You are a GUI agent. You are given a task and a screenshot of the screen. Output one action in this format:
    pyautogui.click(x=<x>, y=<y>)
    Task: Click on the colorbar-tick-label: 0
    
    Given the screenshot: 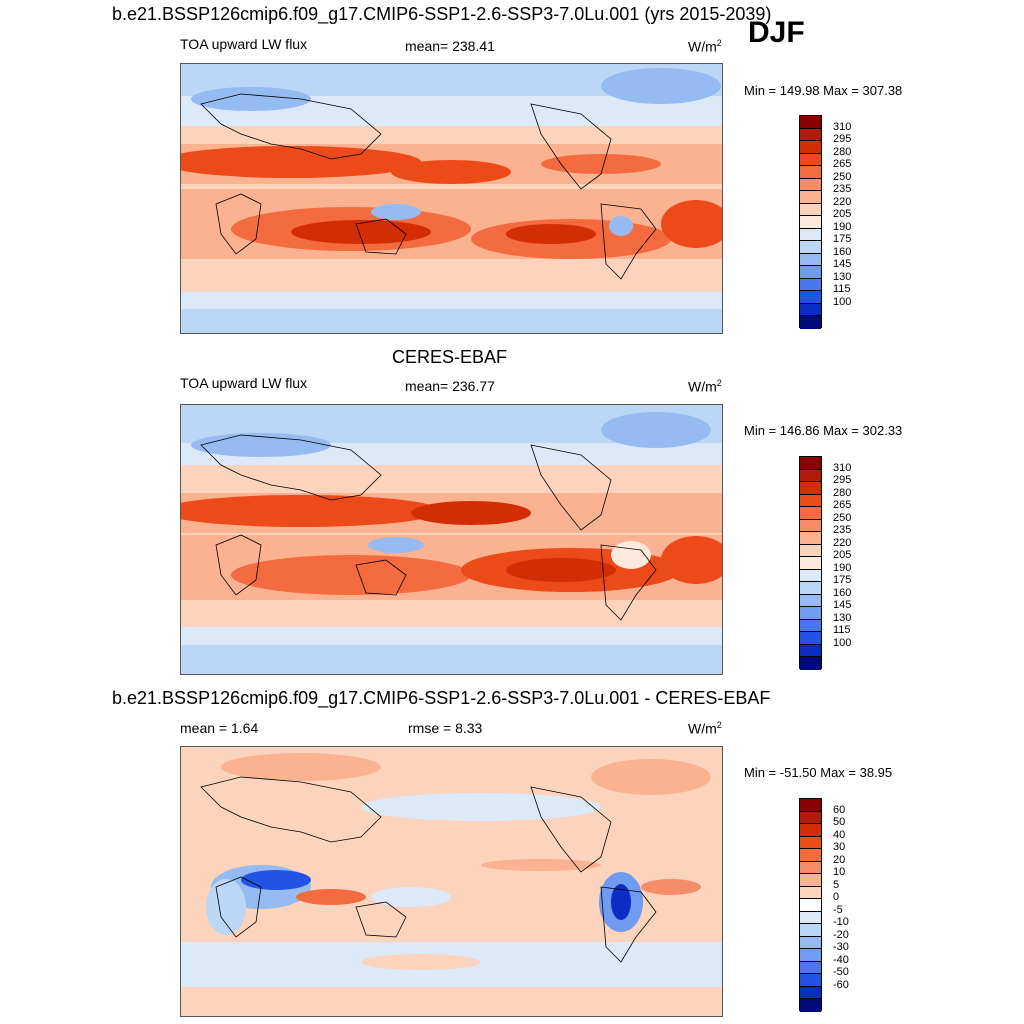 What is the action you would take?
    pyautogui.click(x=836, y=897)
    